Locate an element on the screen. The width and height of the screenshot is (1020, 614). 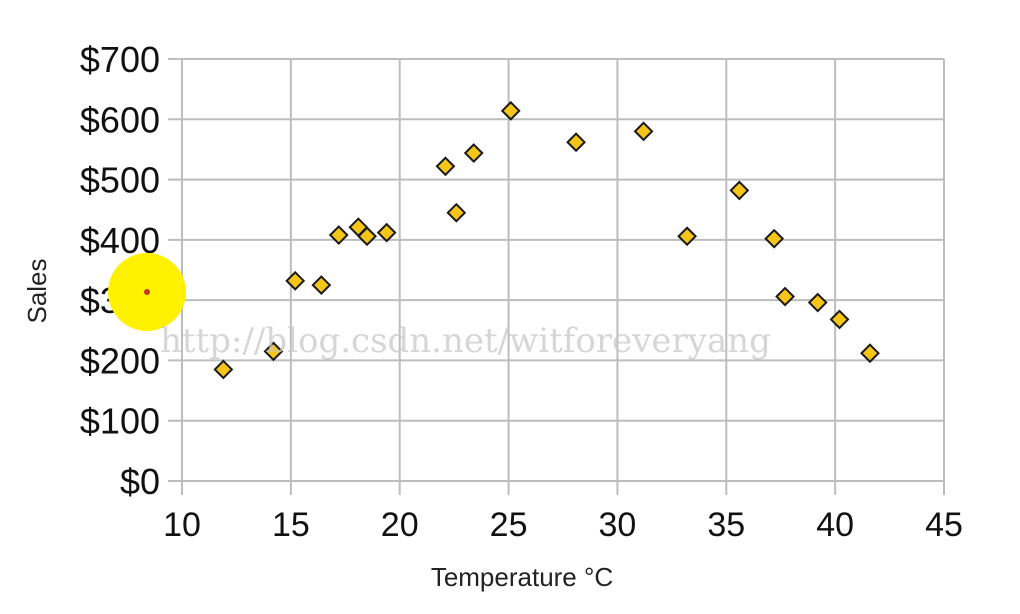
y-tick-label: $200 is located at coordinates (120, 360).